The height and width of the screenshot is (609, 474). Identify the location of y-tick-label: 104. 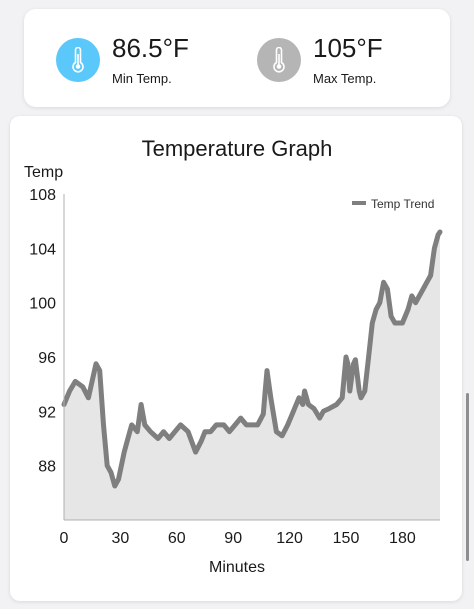
(42, 249).